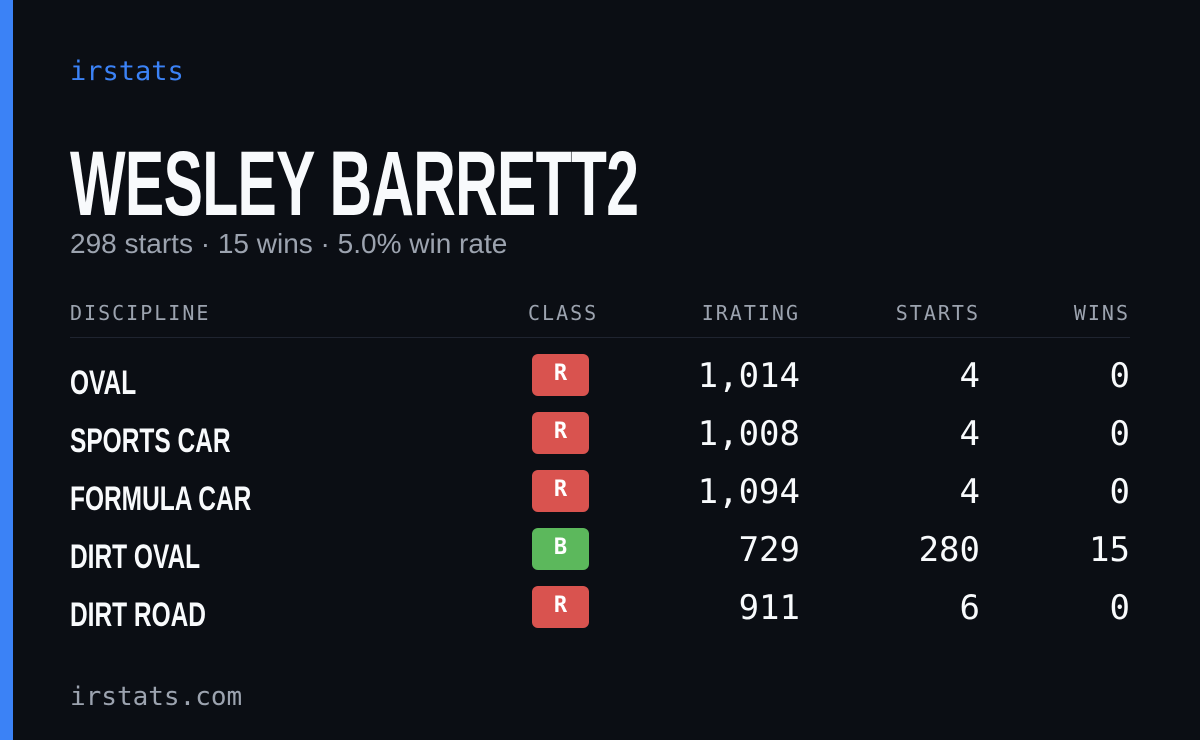  I want to click on header-rule, so click(600, 337).